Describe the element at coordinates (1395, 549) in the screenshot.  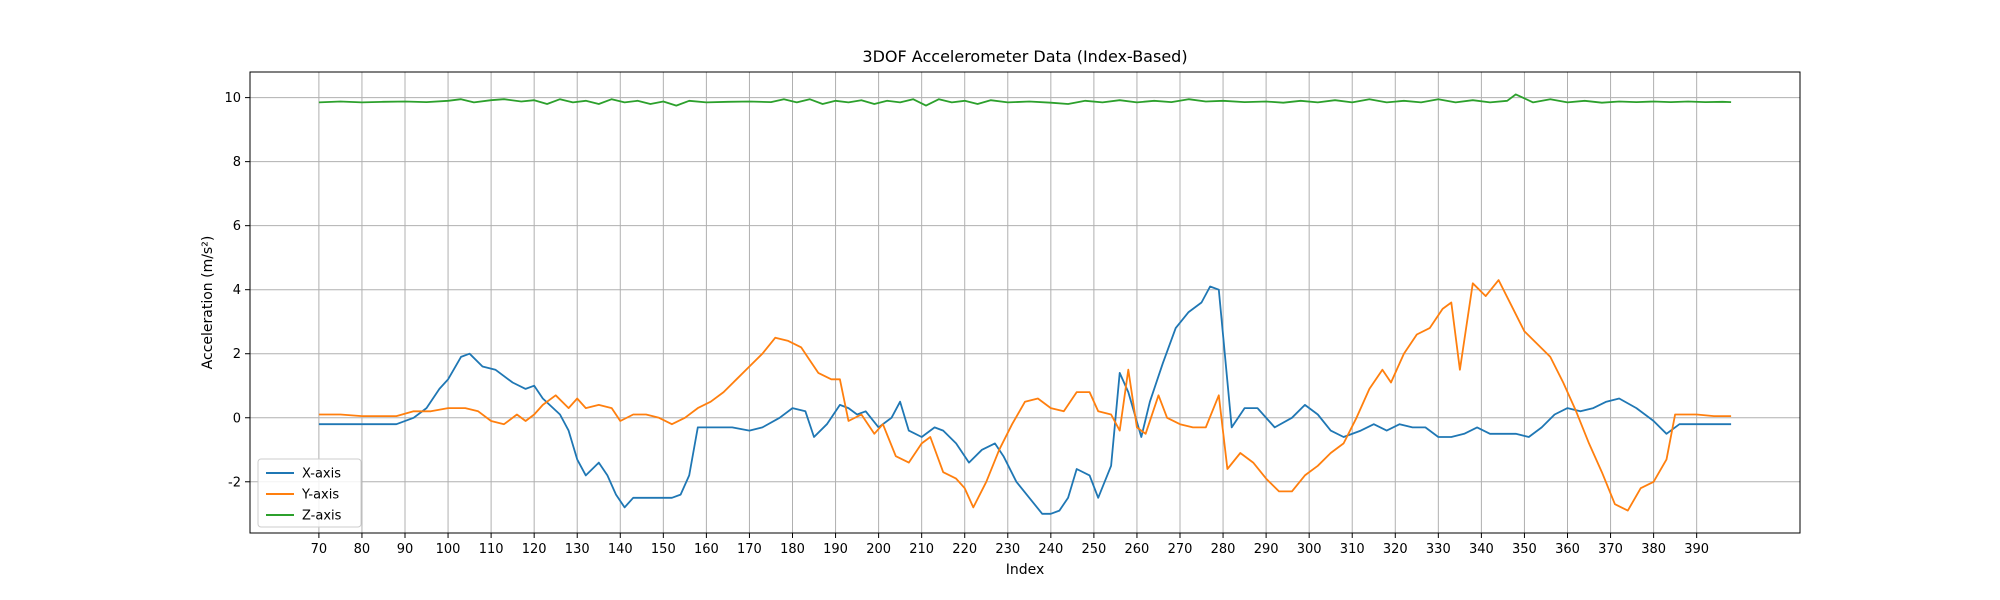
I see `x-tick-label: 320` at that location.